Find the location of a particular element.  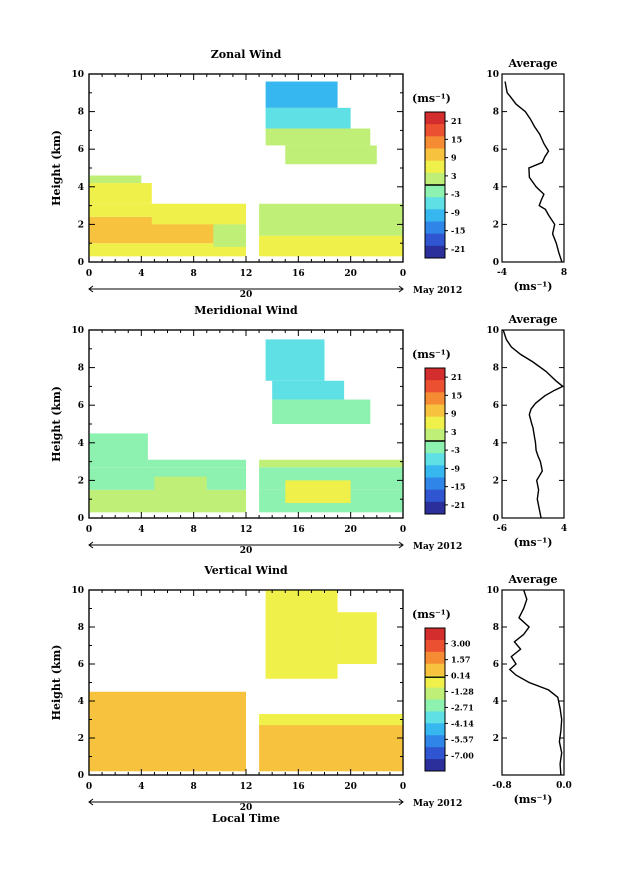

panel-title: Zonal Wind is located at coordinates (246, 54).